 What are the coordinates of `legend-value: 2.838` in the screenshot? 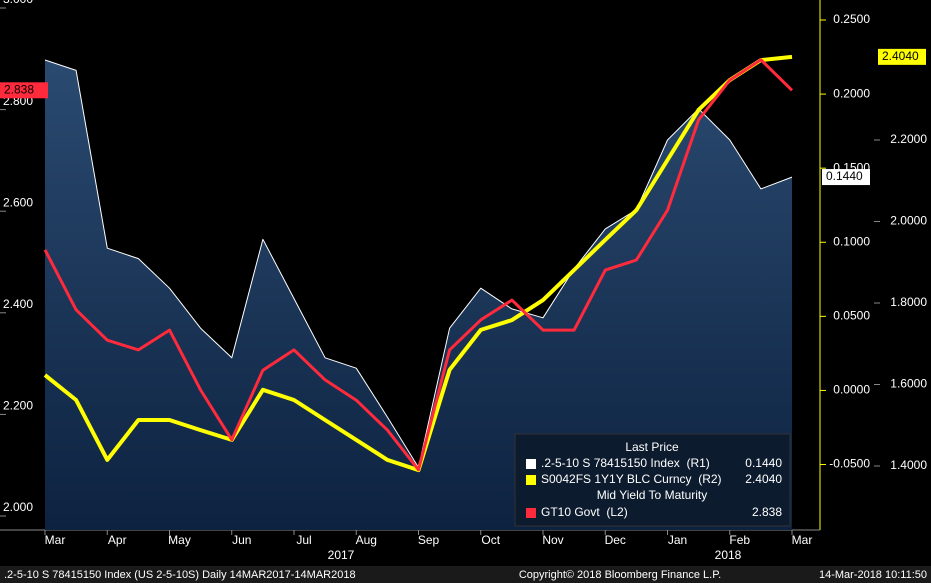 It's located at (767, 512).